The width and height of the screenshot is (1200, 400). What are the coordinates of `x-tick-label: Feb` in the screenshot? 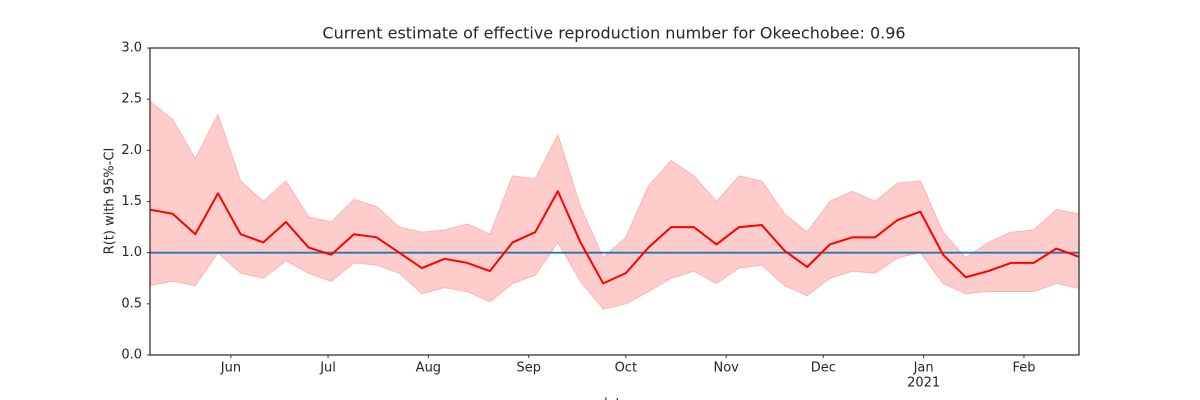 It's located at (1023, 368).